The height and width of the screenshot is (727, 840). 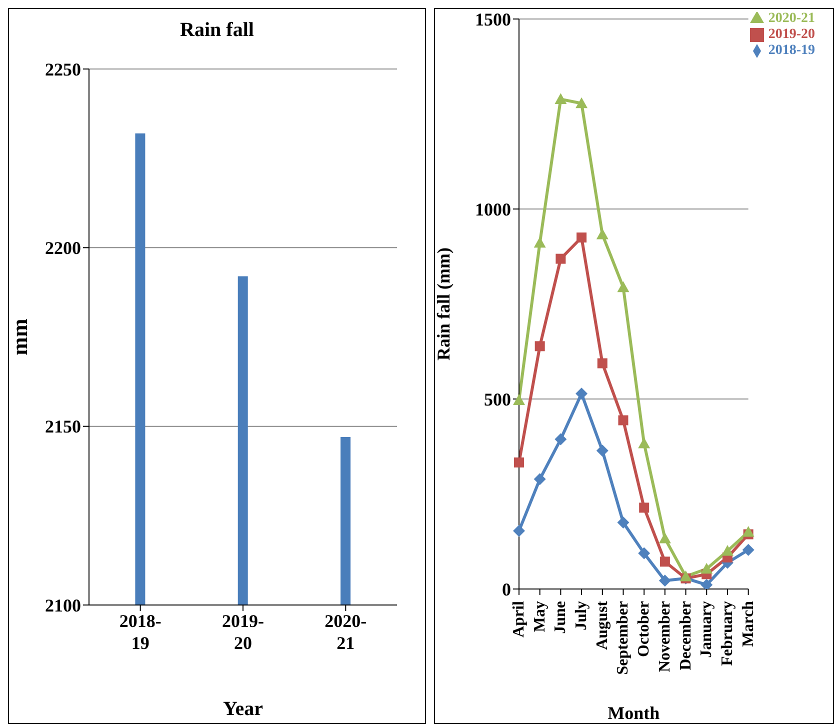 What do you see at coordinates (561, 617) in the screenshot?
I see `x-tick-label: June` at bounding box center [561, 617].